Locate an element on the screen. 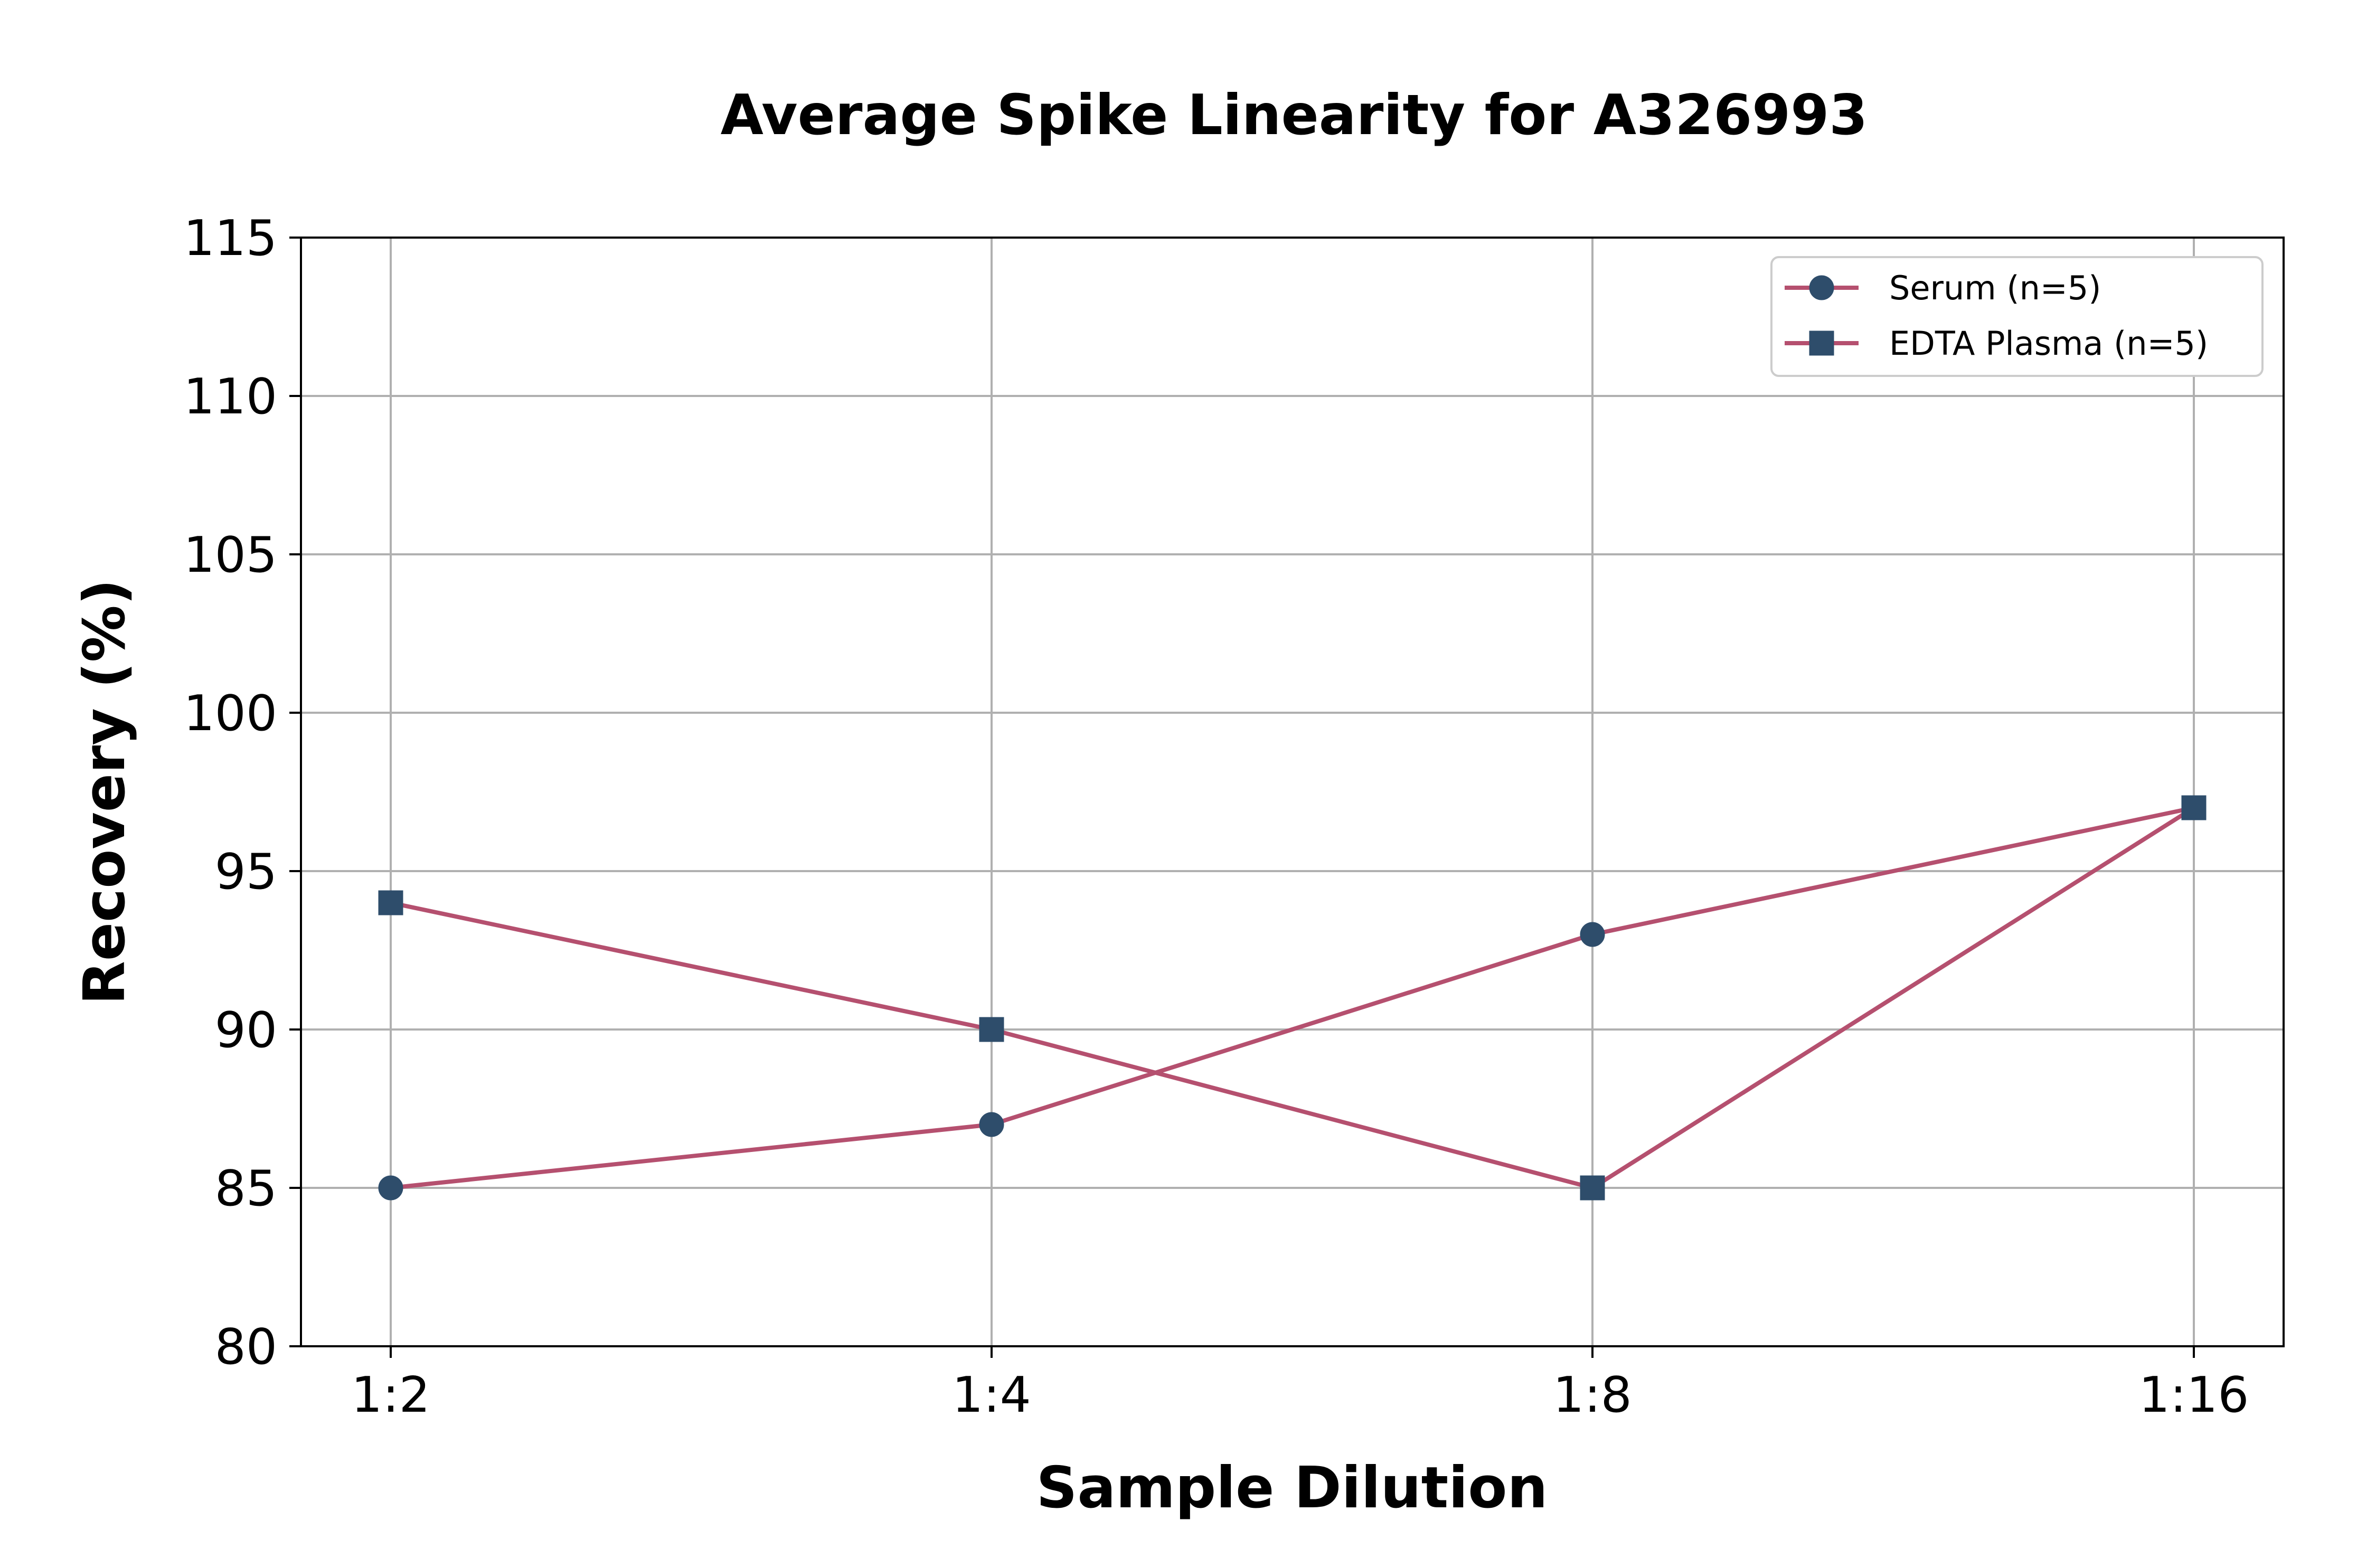  legend-box is located at coordinates (2017, 316).